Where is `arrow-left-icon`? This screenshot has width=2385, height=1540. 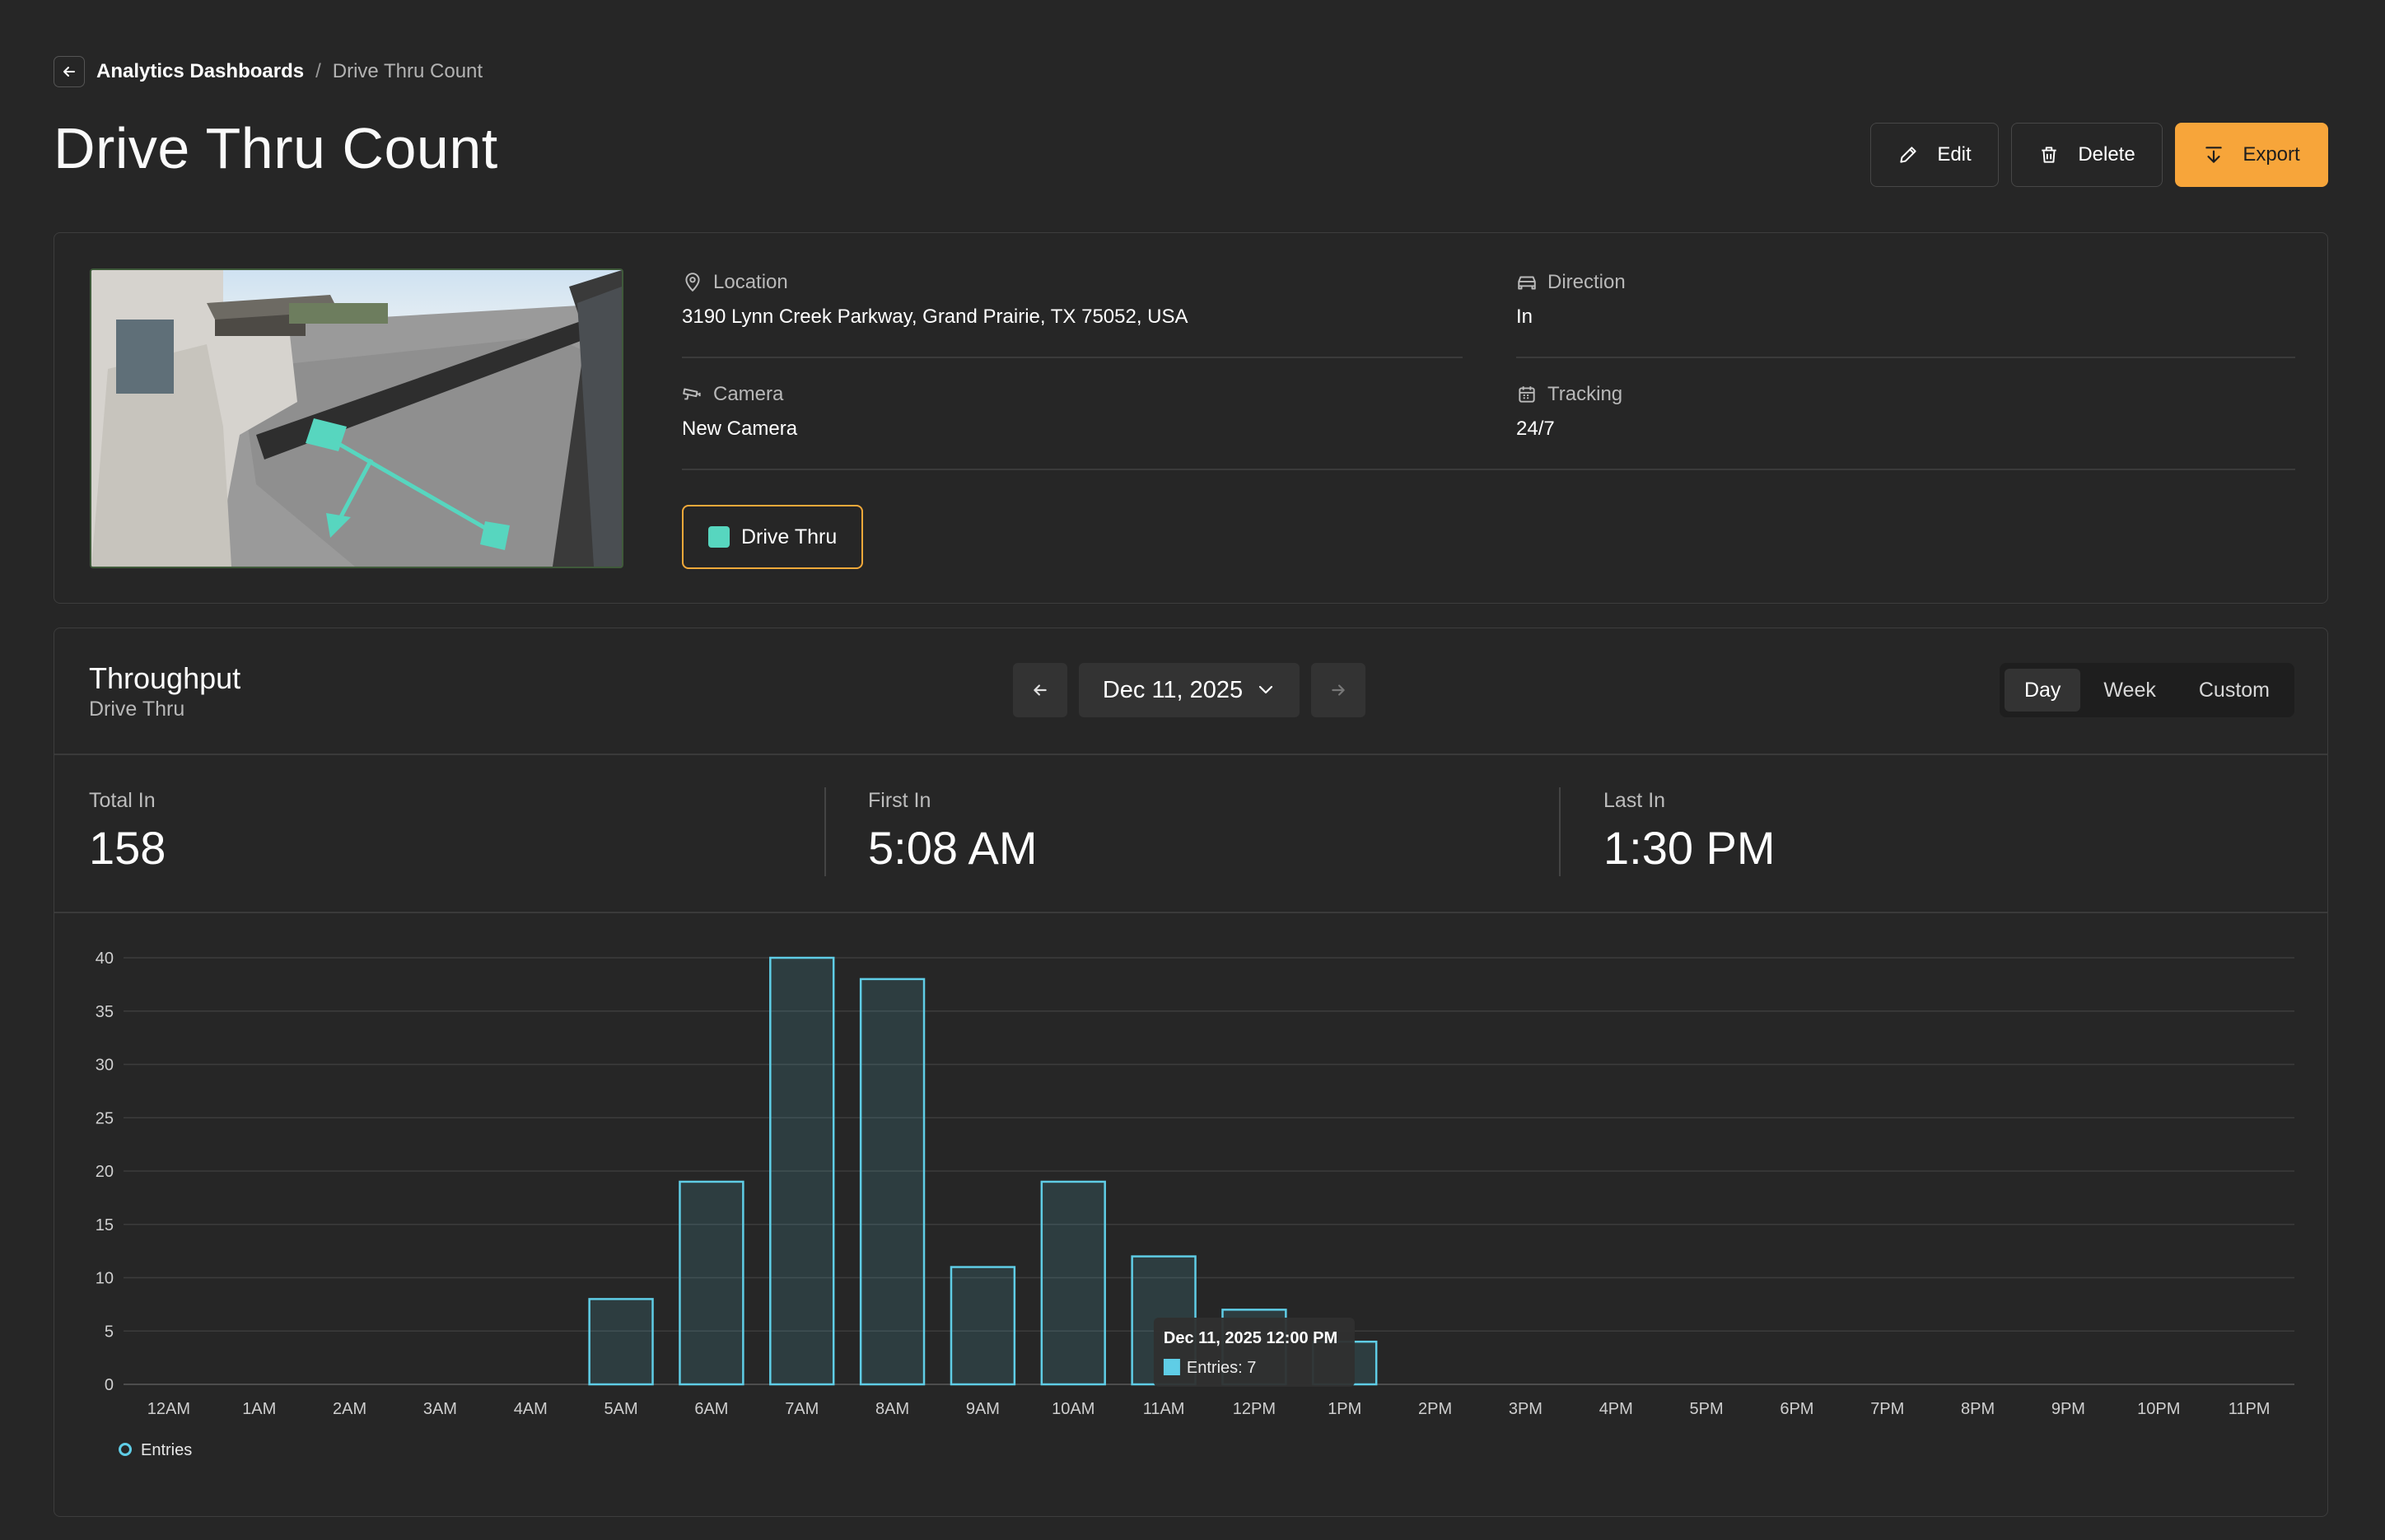 arrow-left-icon is located at coordinates (1040, 690).